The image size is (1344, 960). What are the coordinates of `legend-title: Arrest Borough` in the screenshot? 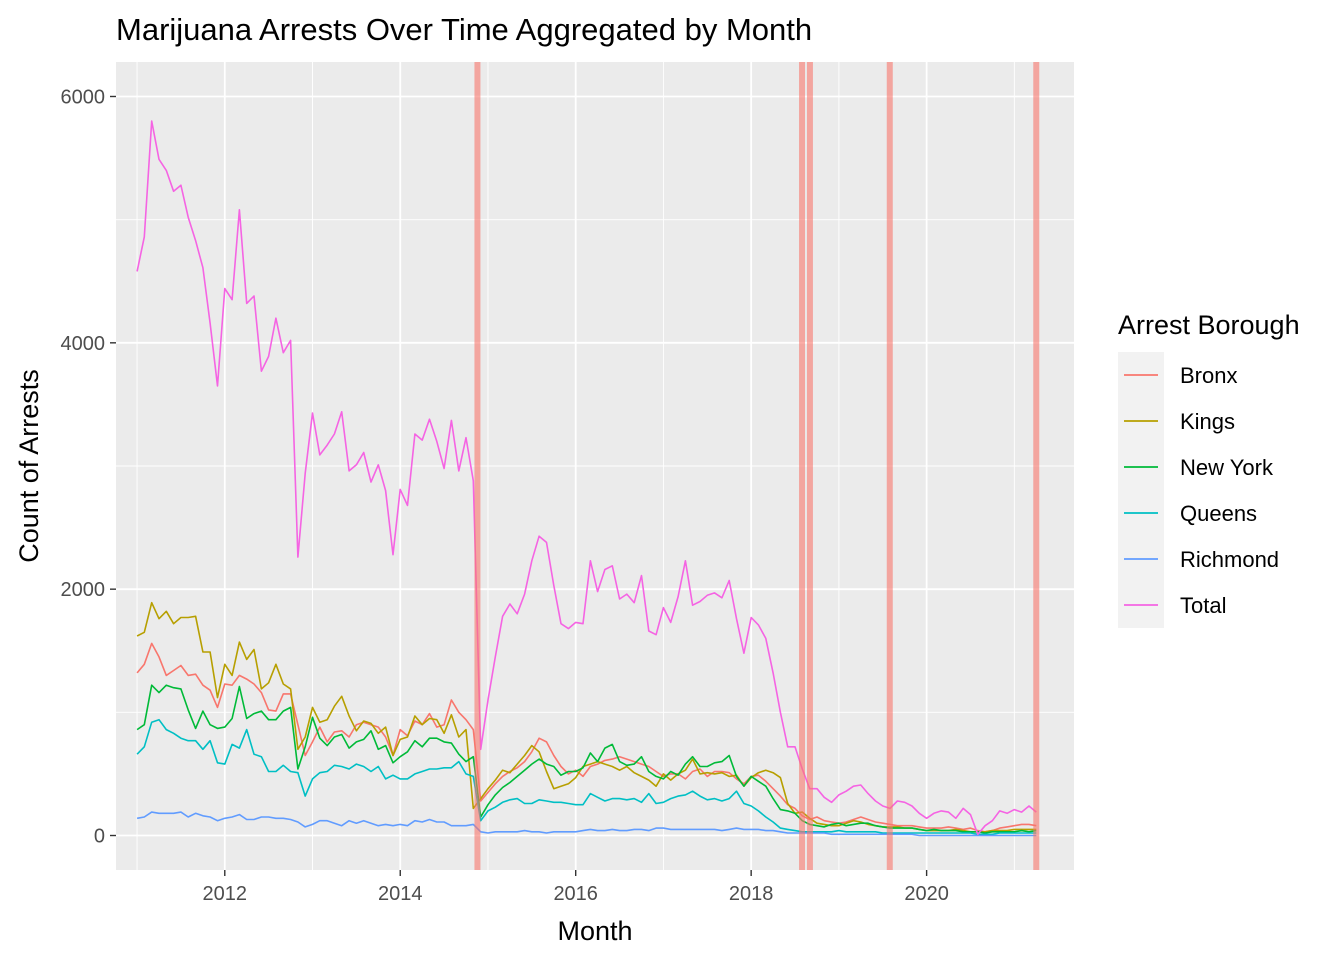 It's located at (1209, 325).